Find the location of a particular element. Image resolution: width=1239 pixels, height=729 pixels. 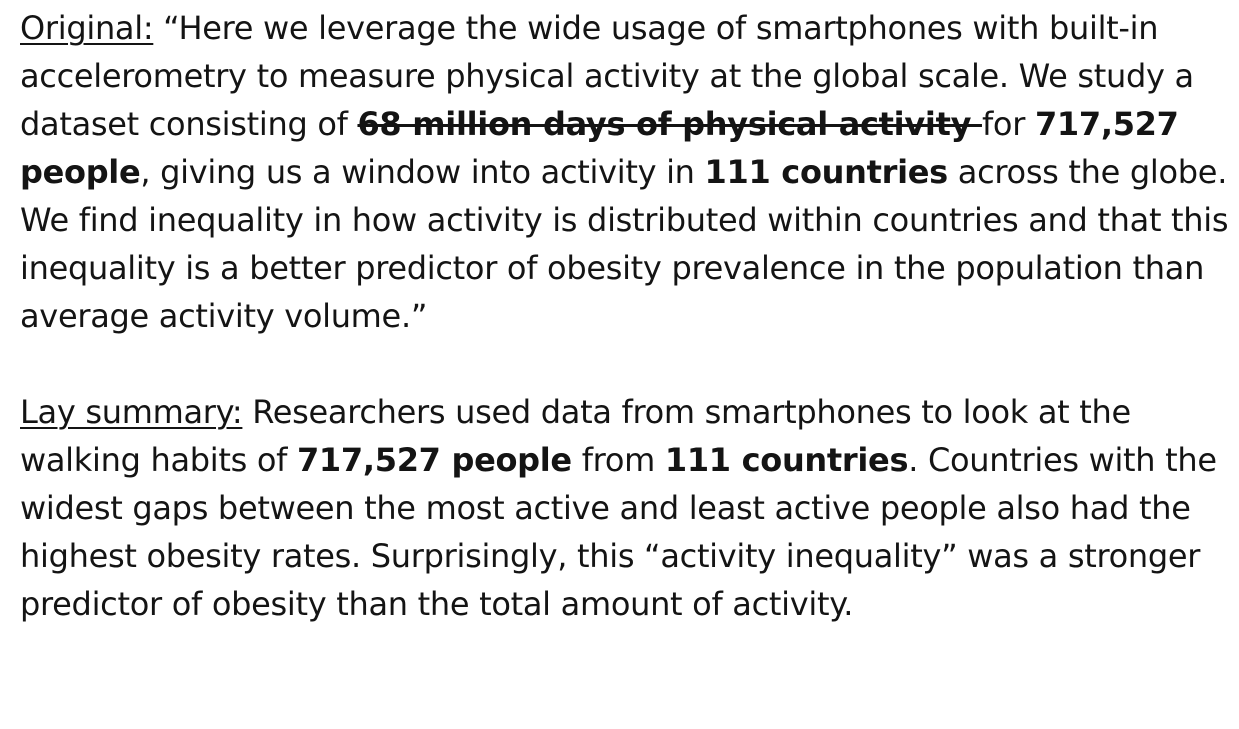

country-count: 111 countries is located at coordinates (826, 172).